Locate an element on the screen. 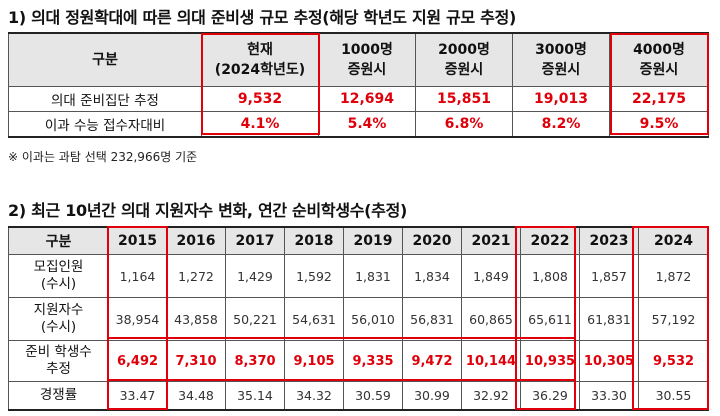 This screenshot has height=416, width=720. header-current: 현재 (2024학년도) is located at coordinates (260, 59).